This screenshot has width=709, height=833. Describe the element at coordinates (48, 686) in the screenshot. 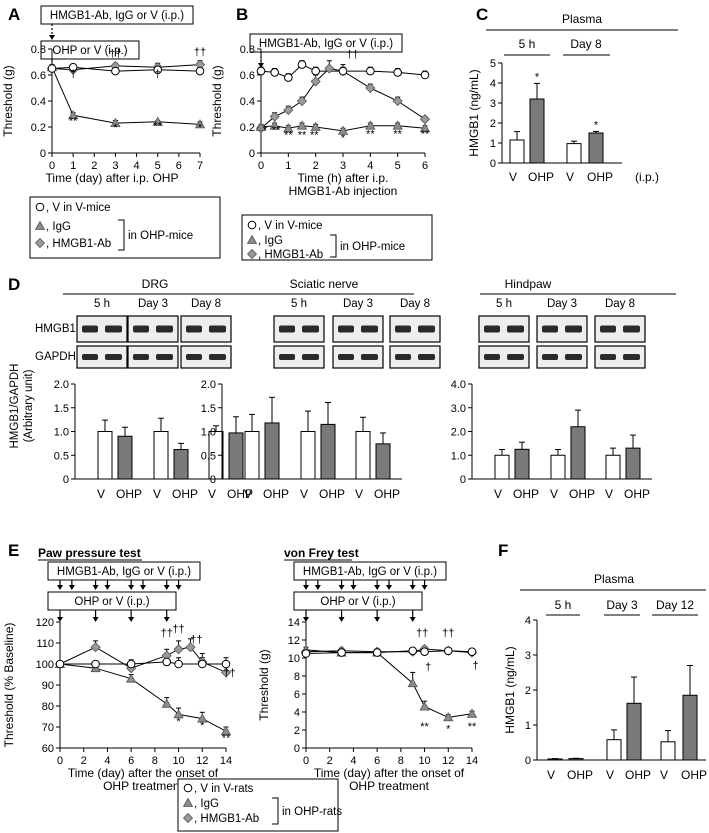

I see `y-tick-label: 90` at that location.